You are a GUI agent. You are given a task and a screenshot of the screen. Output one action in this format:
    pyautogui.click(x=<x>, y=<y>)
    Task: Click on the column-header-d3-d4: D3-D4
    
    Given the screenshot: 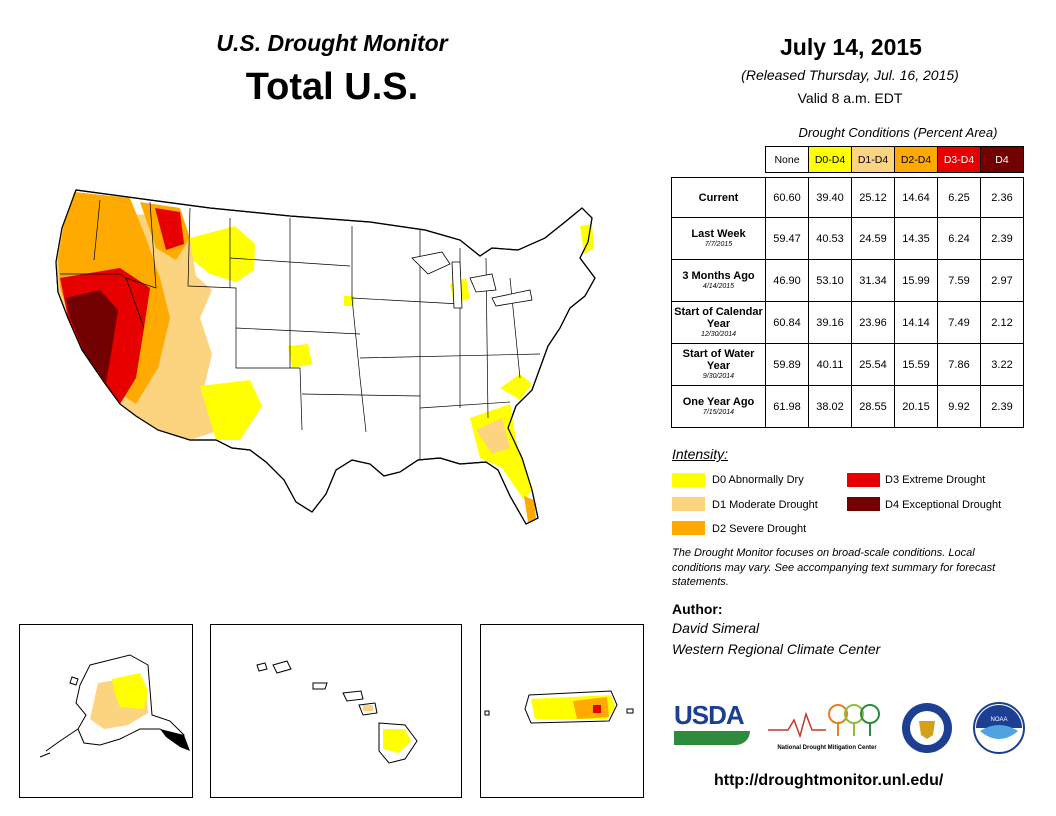 What is the action you would take?
    pyautogui.click(x=959, y=159)
    